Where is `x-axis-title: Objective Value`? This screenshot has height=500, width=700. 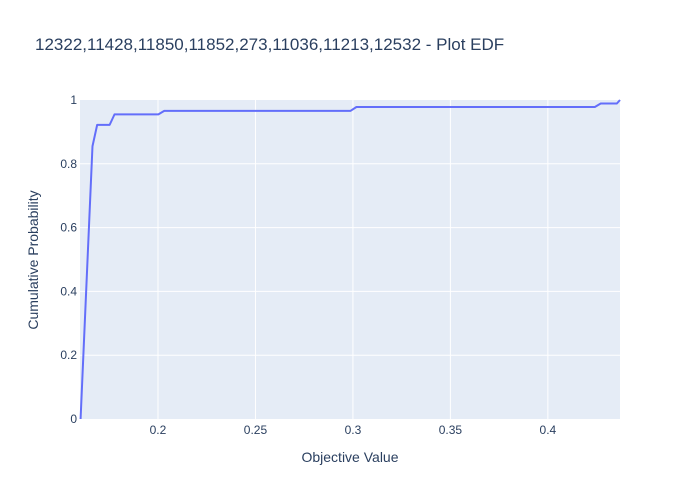 x-axis-title: Objective Value is located at coordinates (349, 457).